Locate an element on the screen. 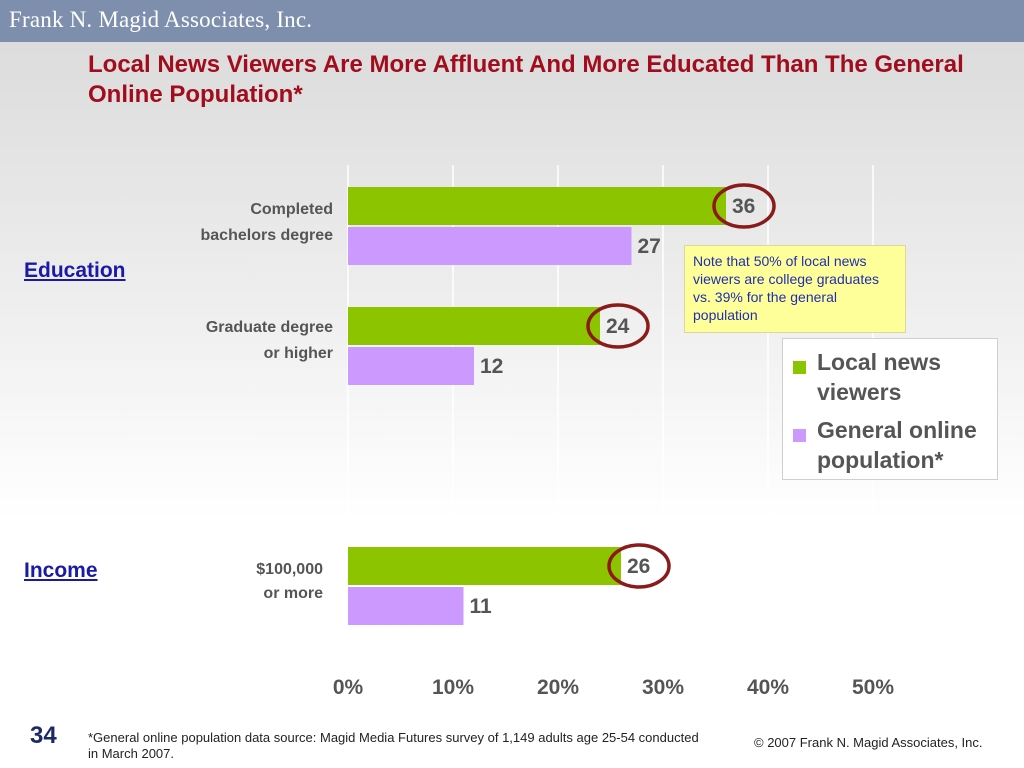  data-label: 36 is located at coordinates (743, 206).